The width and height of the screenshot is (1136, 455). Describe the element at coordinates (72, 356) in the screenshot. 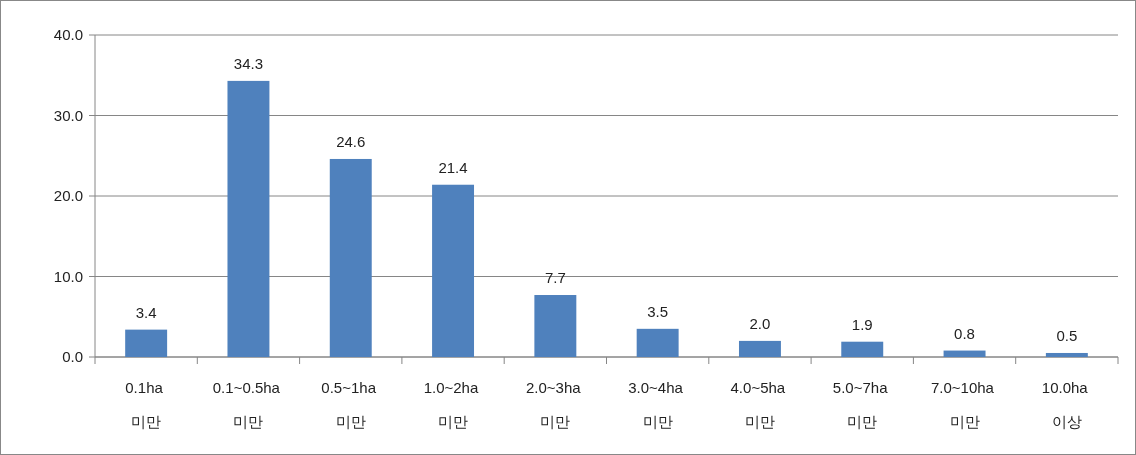

I see `y-tick-label: 0.0` at that location.